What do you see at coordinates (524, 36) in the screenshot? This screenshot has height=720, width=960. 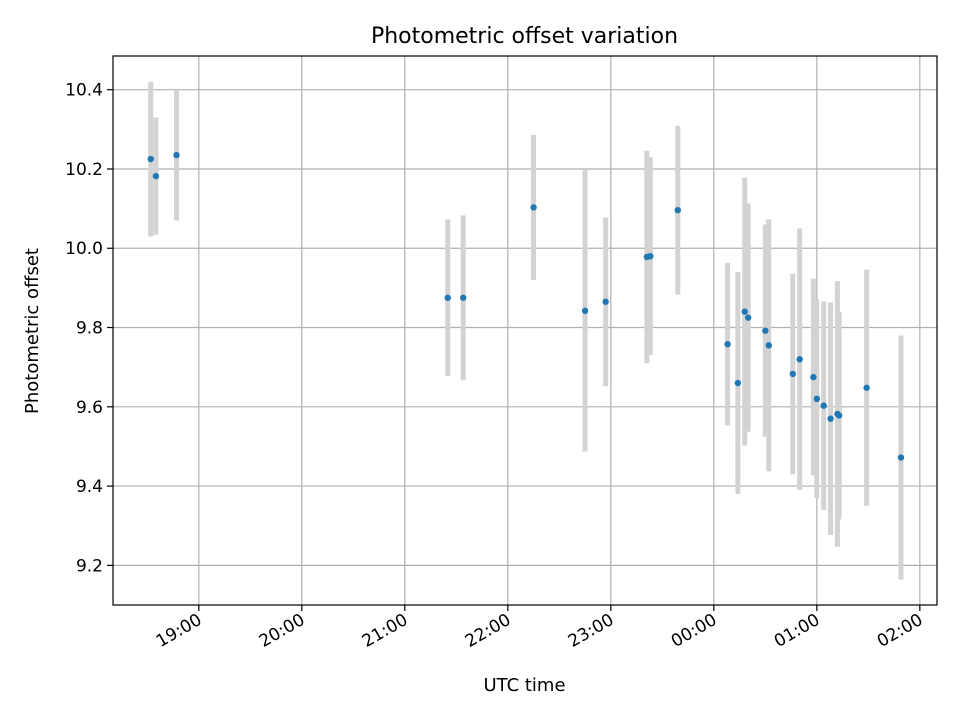 I see `chart-title: Photometric offset variation` at bounding box center [524, 36].